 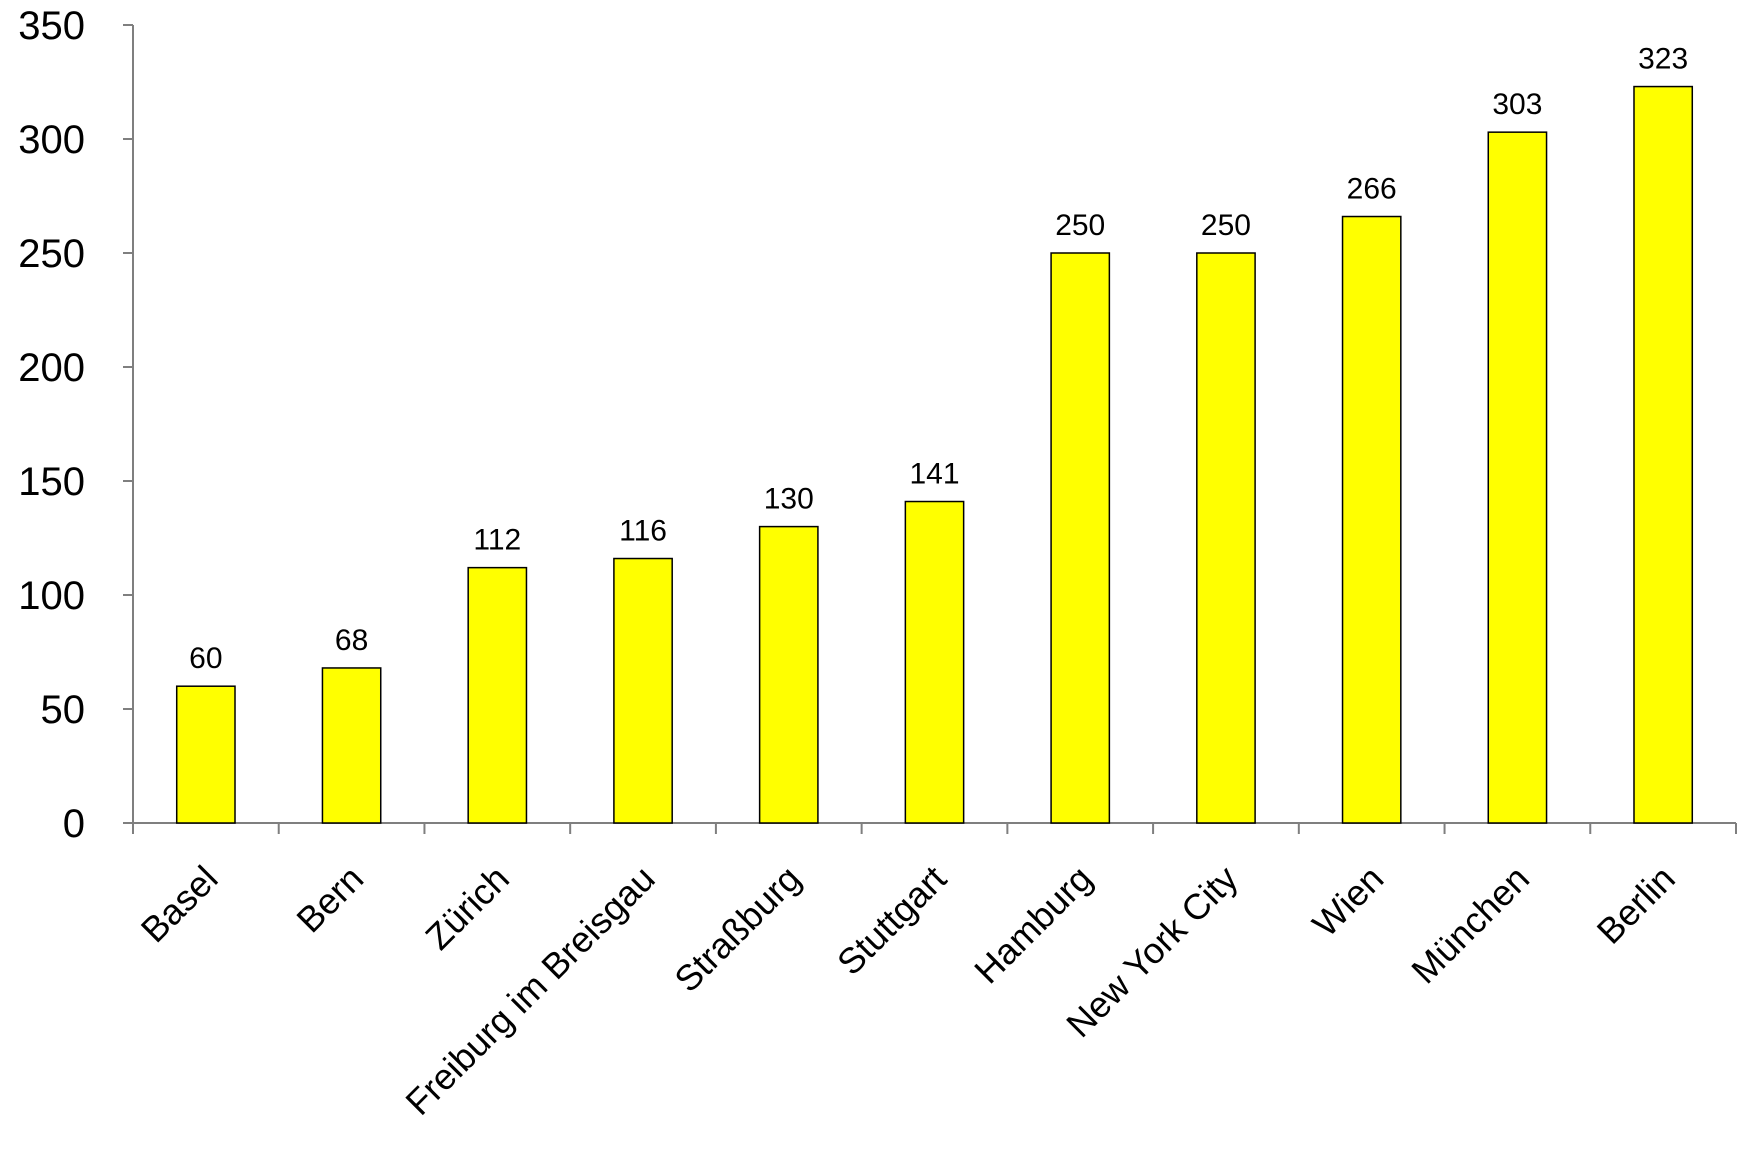 I want to click on y-tick-label: 300, so click(x=51, y=140).